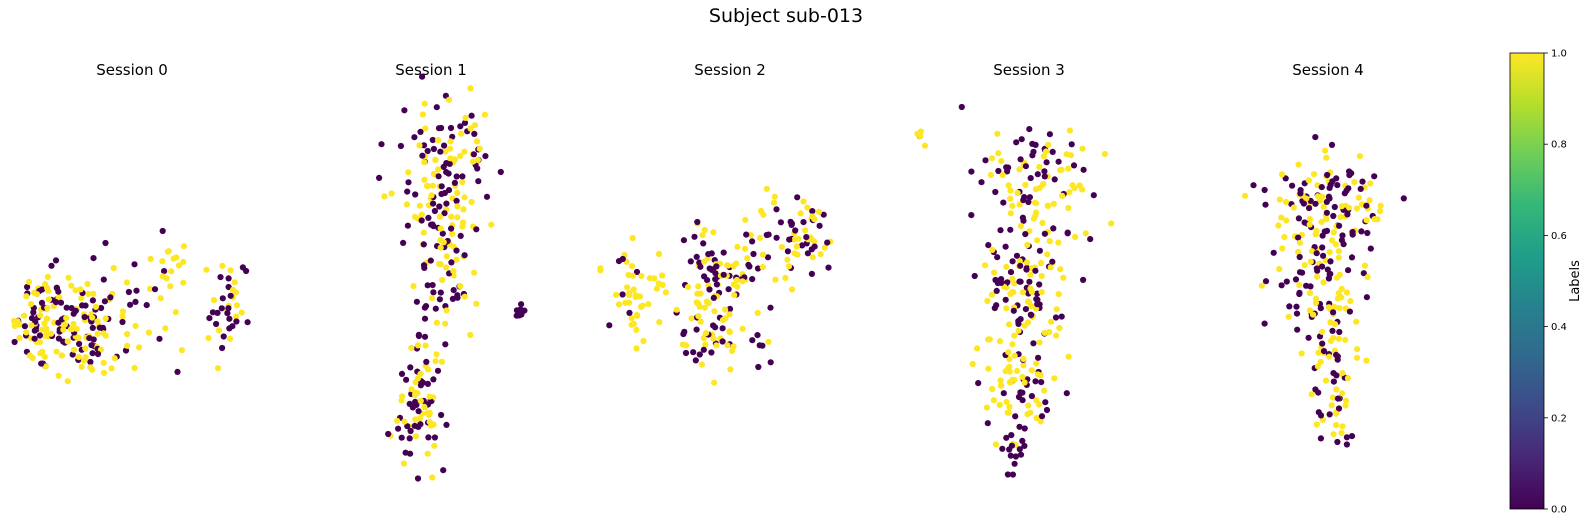 This screenshot has width=1593, height=527. What do you see at coordinates (131, 223) in the screenshot?
I see `scatter-panel: Session 0` at bounding box center [131, 223].